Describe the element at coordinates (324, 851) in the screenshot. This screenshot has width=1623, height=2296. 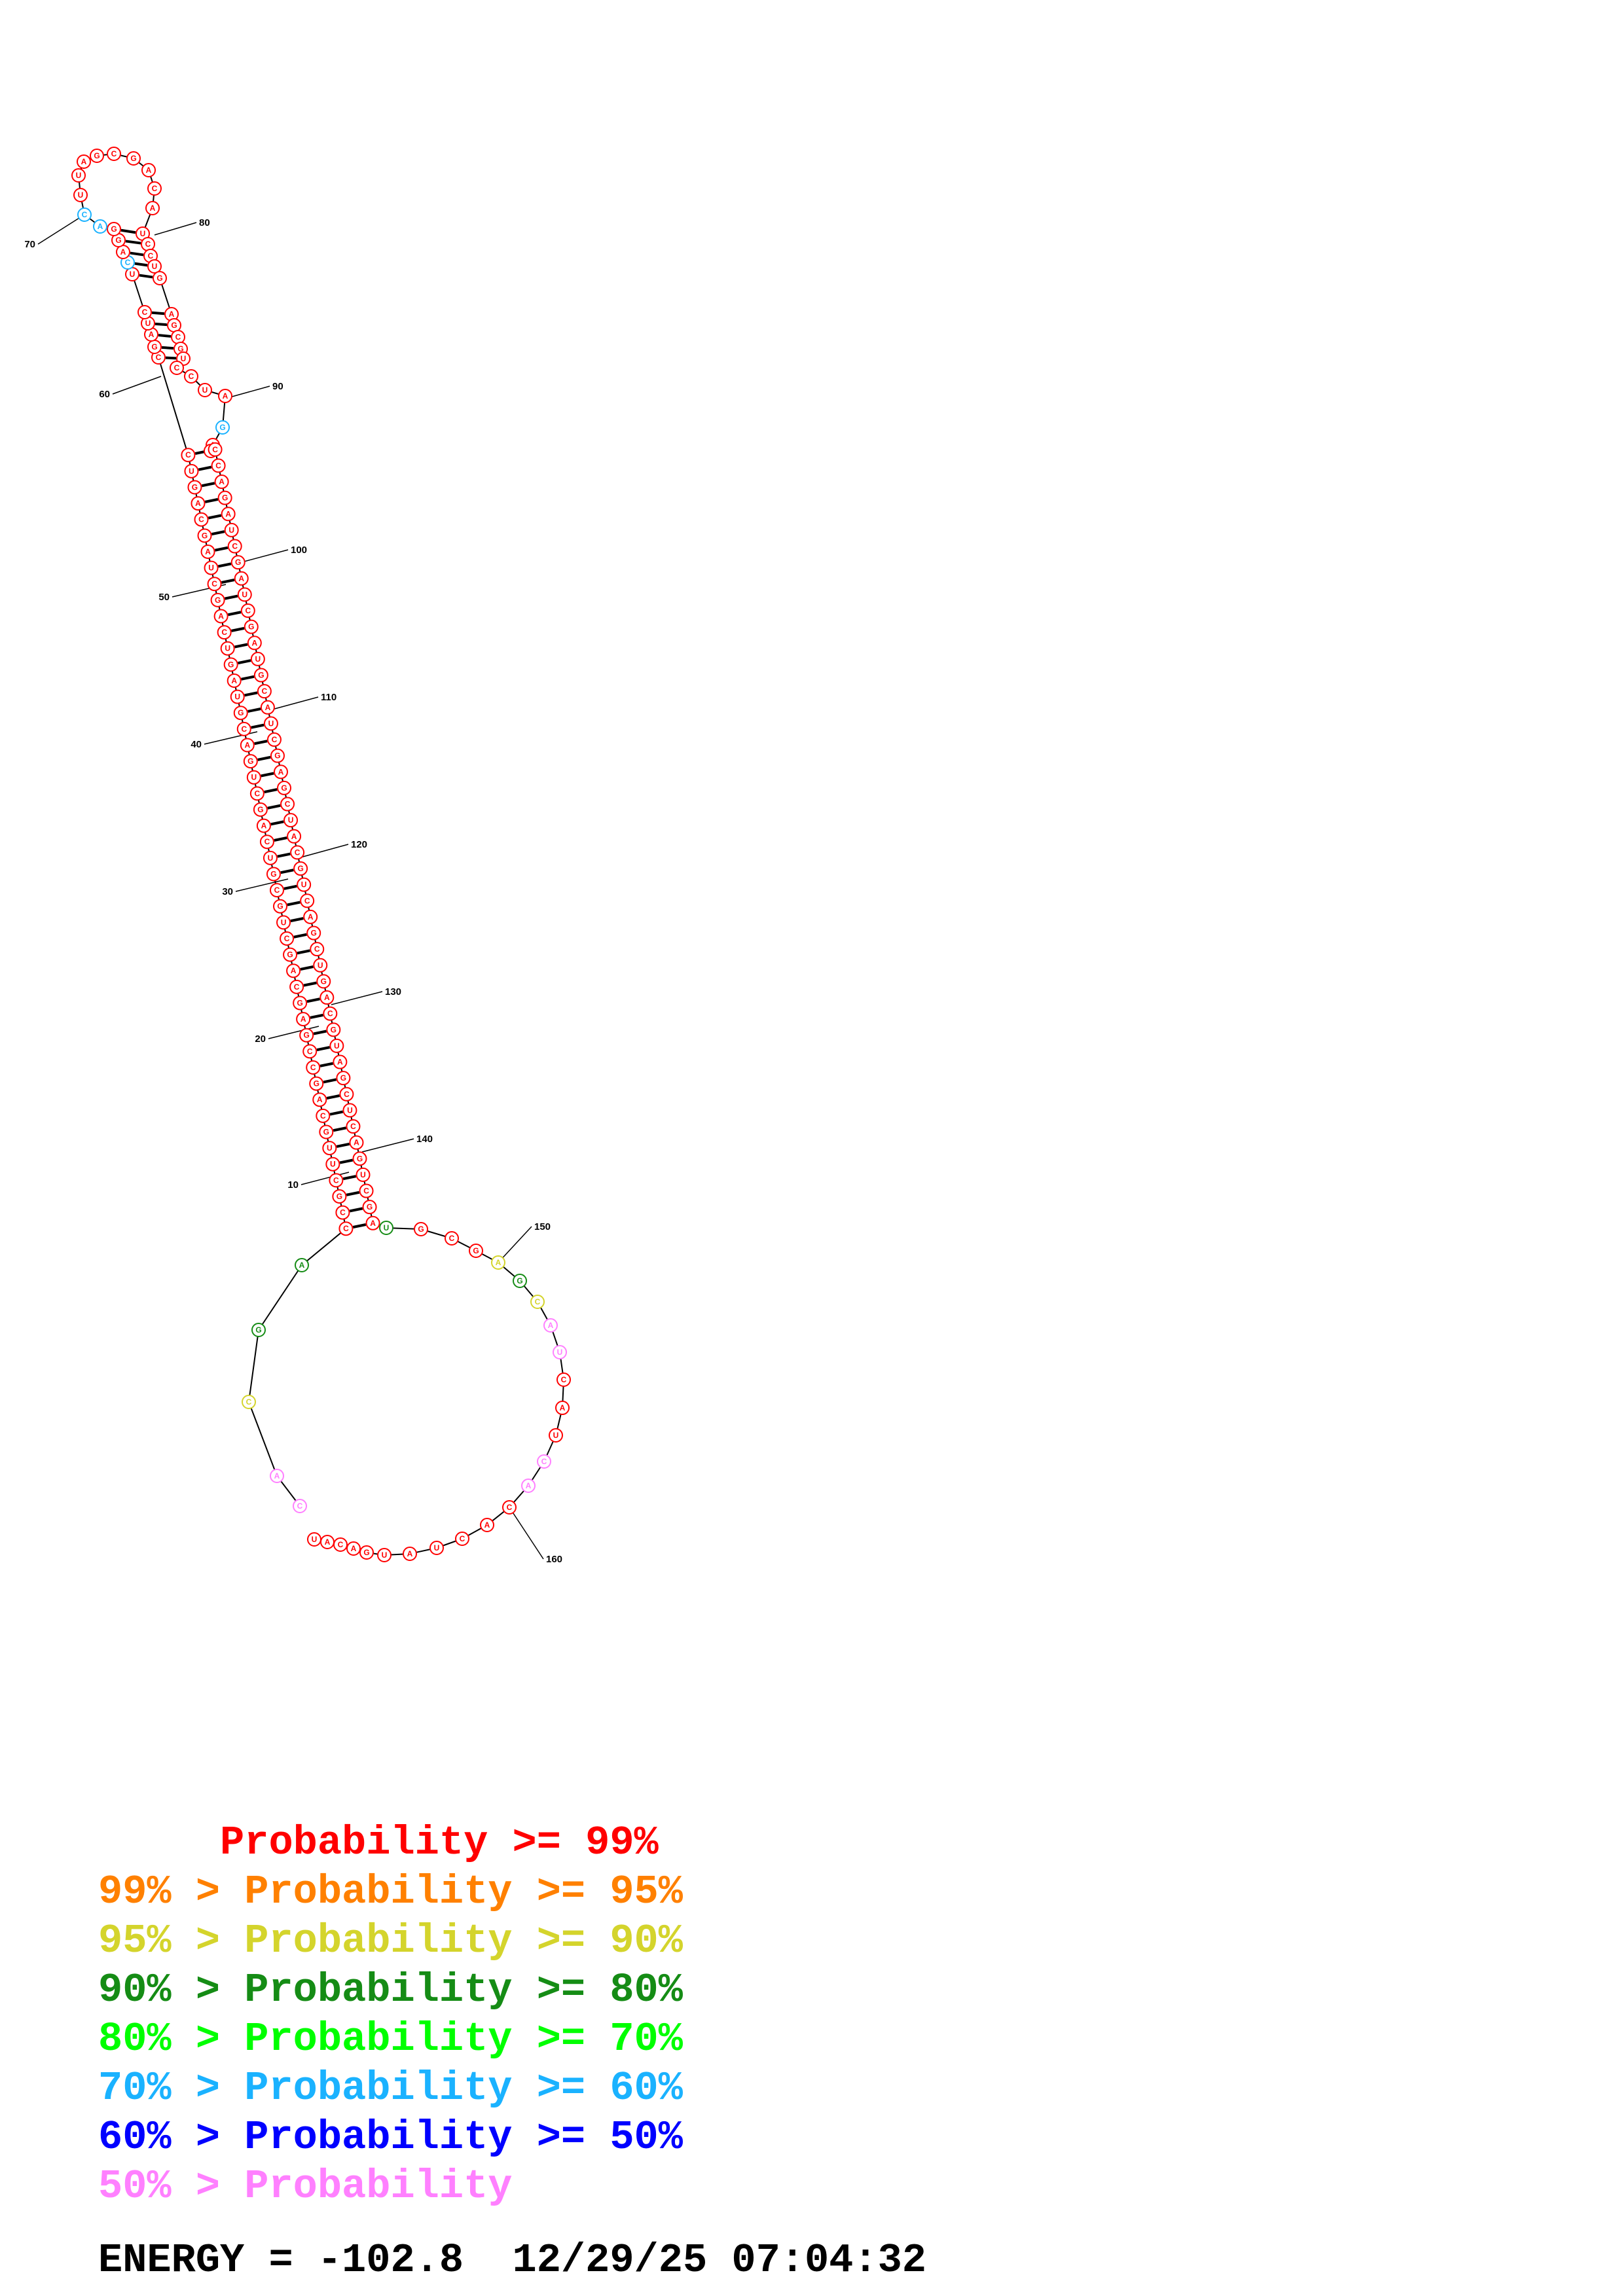
I see `tick-line` at that location.